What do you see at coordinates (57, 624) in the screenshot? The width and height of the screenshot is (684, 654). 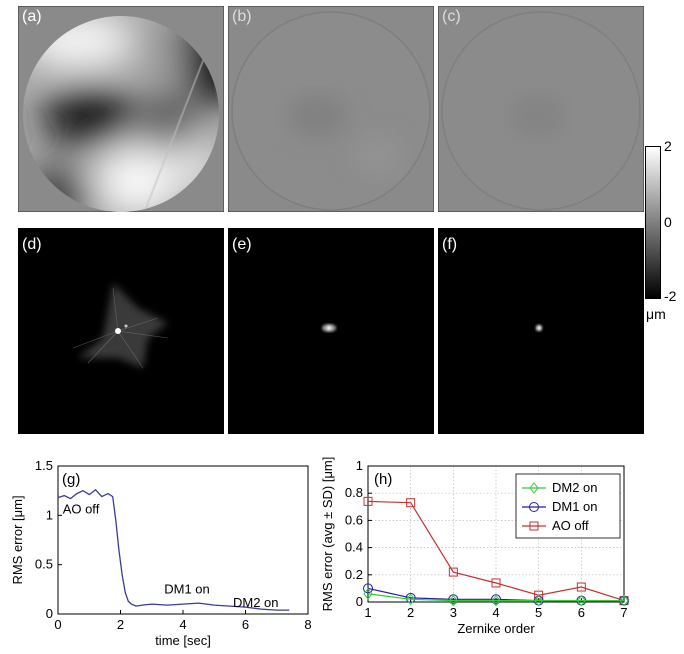 I see `x-tick-label: 0` at bounding box center [57, 624].